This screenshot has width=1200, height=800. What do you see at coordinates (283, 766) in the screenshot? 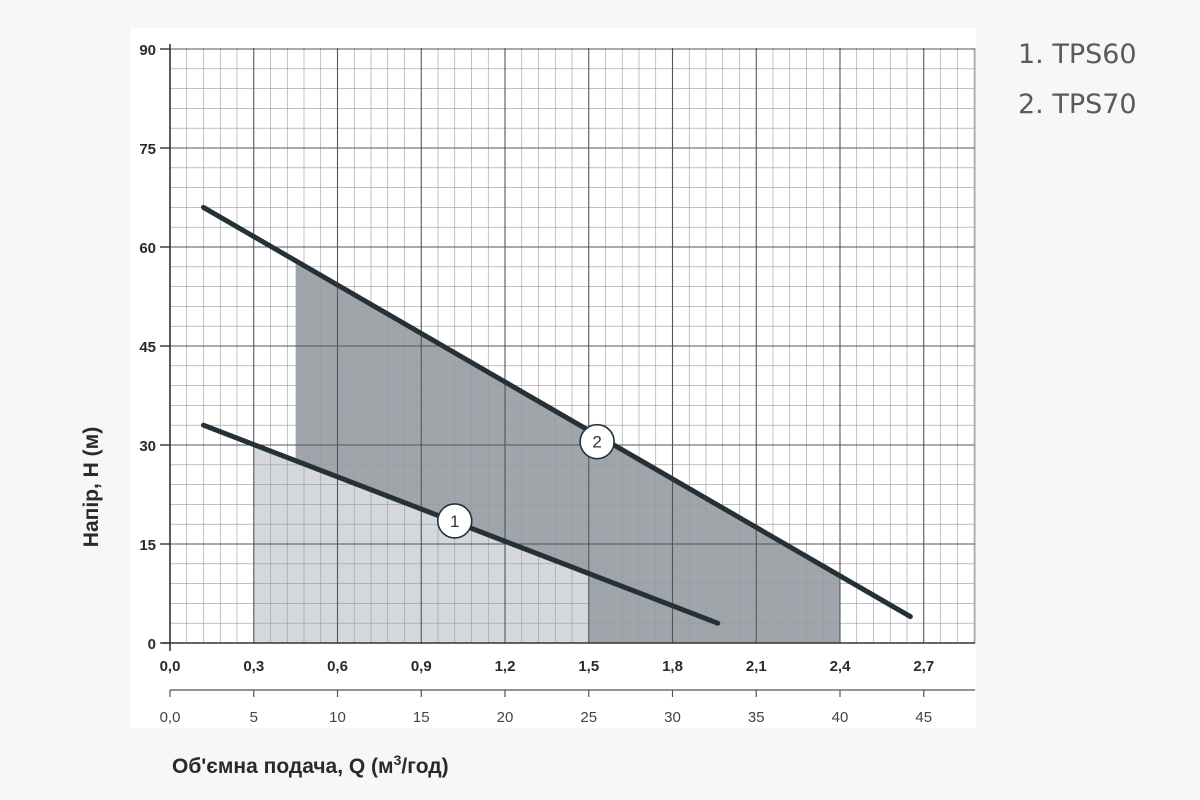
I see `x-axis-label-main: Об'ємна подача, Q (м` at bounding box center [283, 766].